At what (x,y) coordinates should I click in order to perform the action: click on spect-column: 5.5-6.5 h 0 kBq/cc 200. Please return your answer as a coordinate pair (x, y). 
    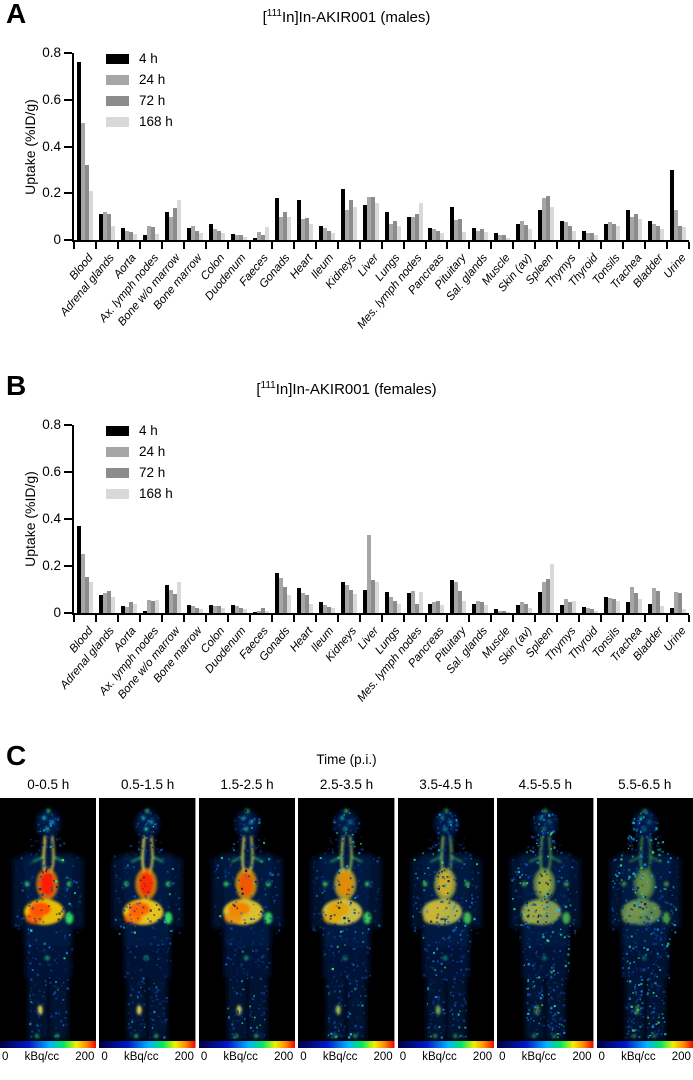
    Looking at the image, I should click on (644, 919).